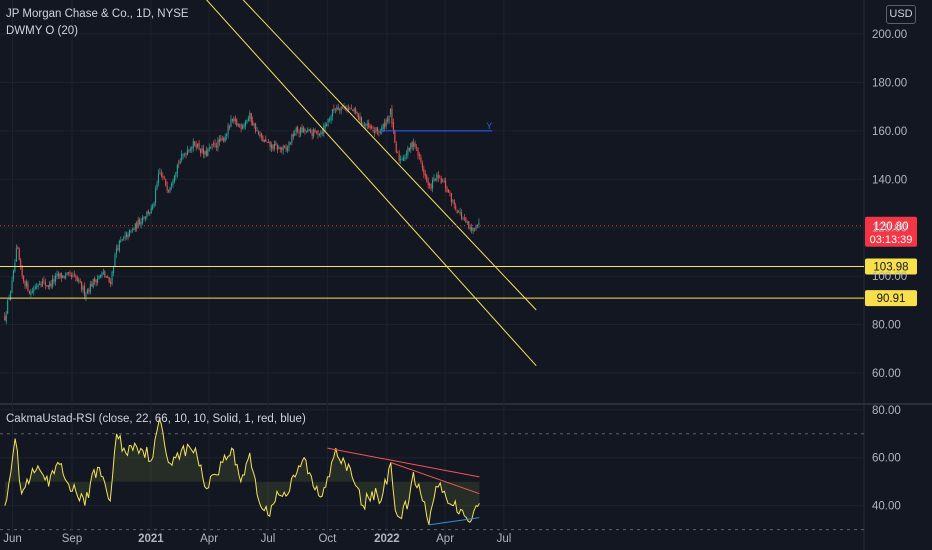  Describe the element at coordinates (889, 132) in the screenshot. I see `price-tick-label: 160.00` at that location.